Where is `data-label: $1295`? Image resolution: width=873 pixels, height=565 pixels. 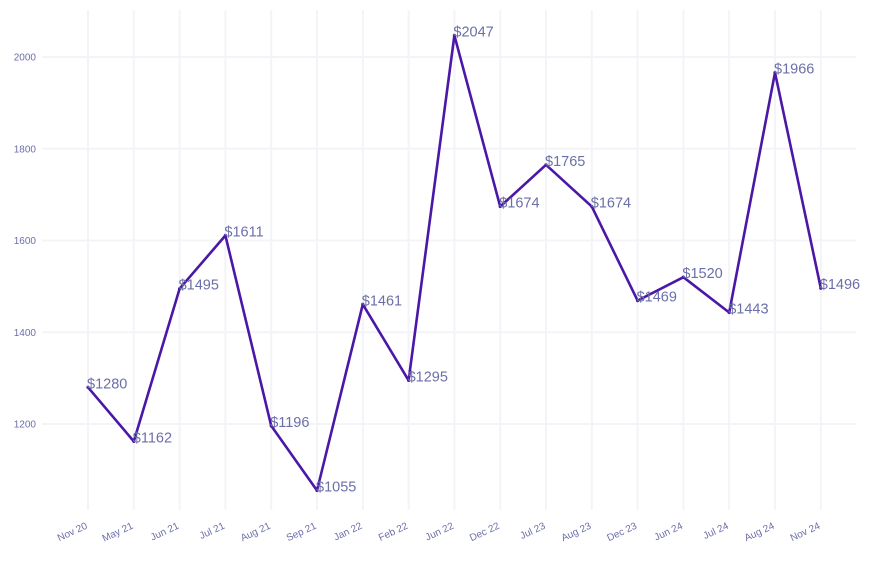 data-label: $1295 is located at coordinates (428, 377).